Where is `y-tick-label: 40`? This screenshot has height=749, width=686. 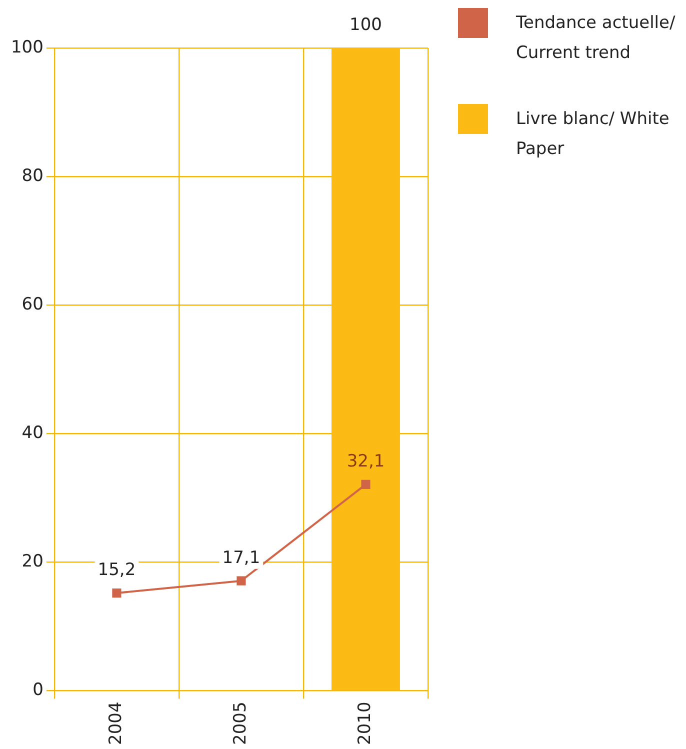 y-tick-label: 40 is located at coordinates (33, 433).